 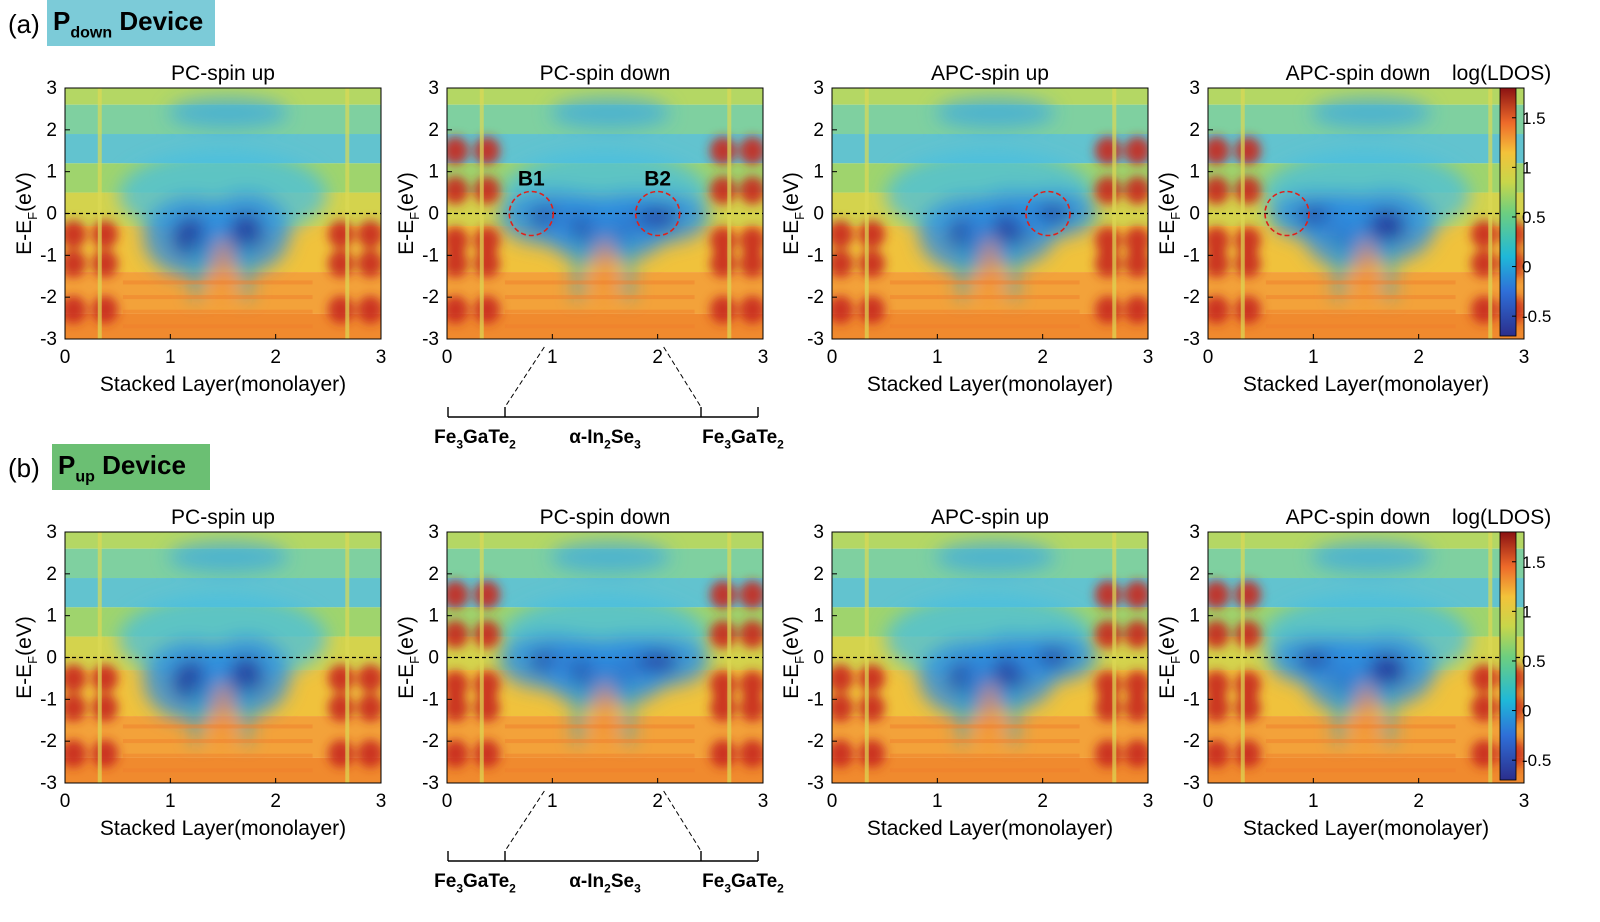 I want to click on circle-label: B2, so click(x=657, y=179).